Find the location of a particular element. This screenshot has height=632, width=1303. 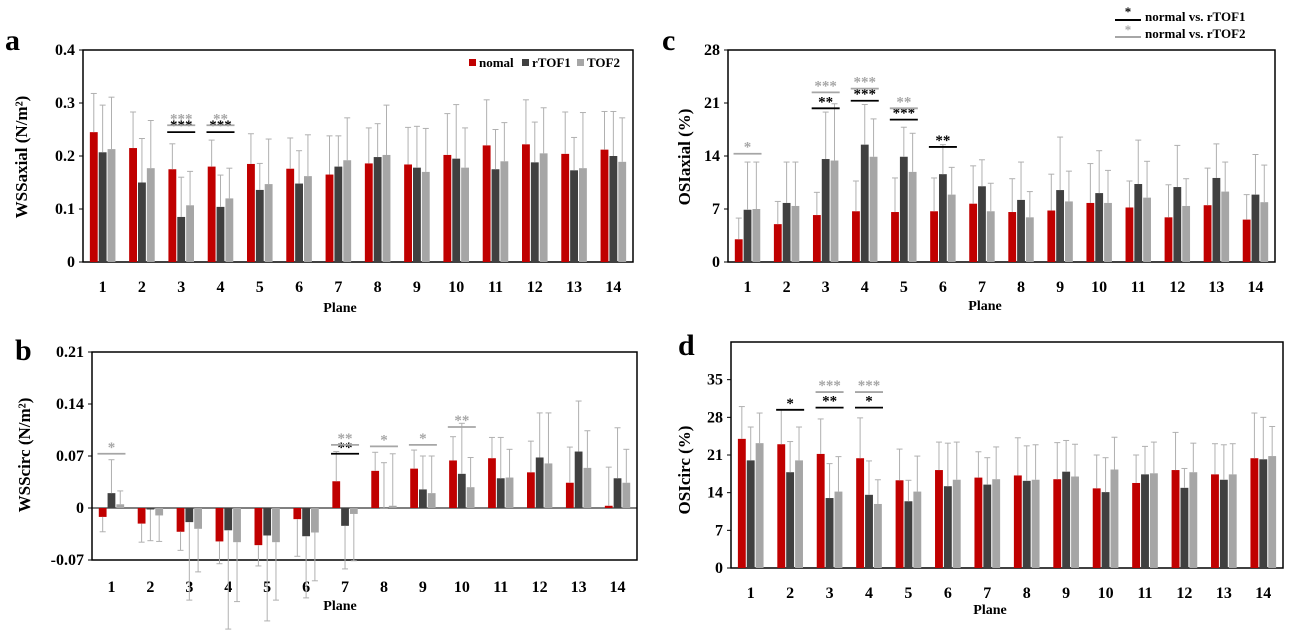

x-tick-label: 10 is located at coordinates (456, 287).